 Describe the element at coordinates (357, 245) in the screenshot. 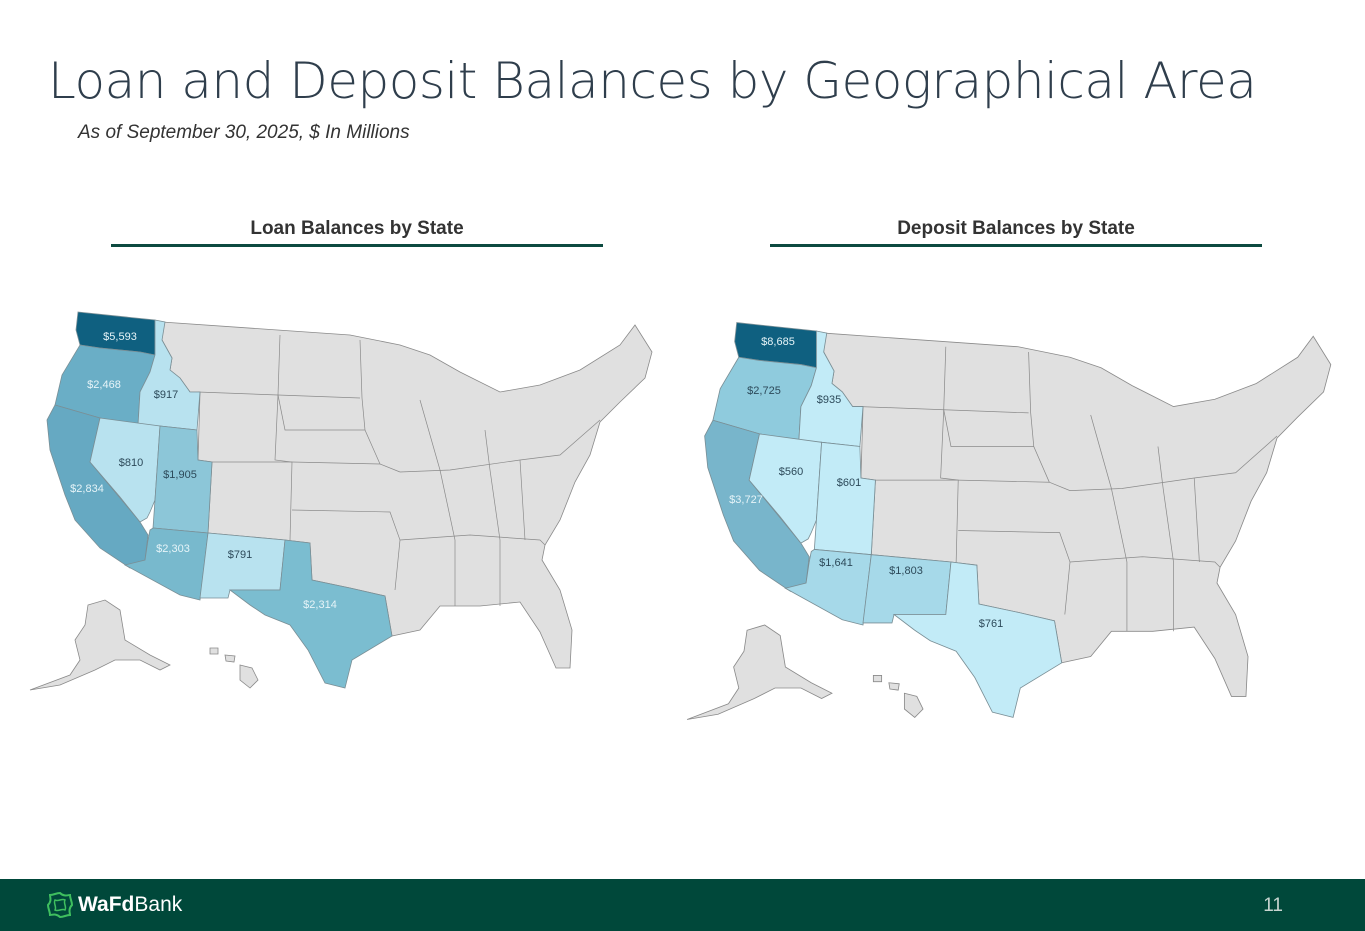

I see `loan-title-underline` at that location.